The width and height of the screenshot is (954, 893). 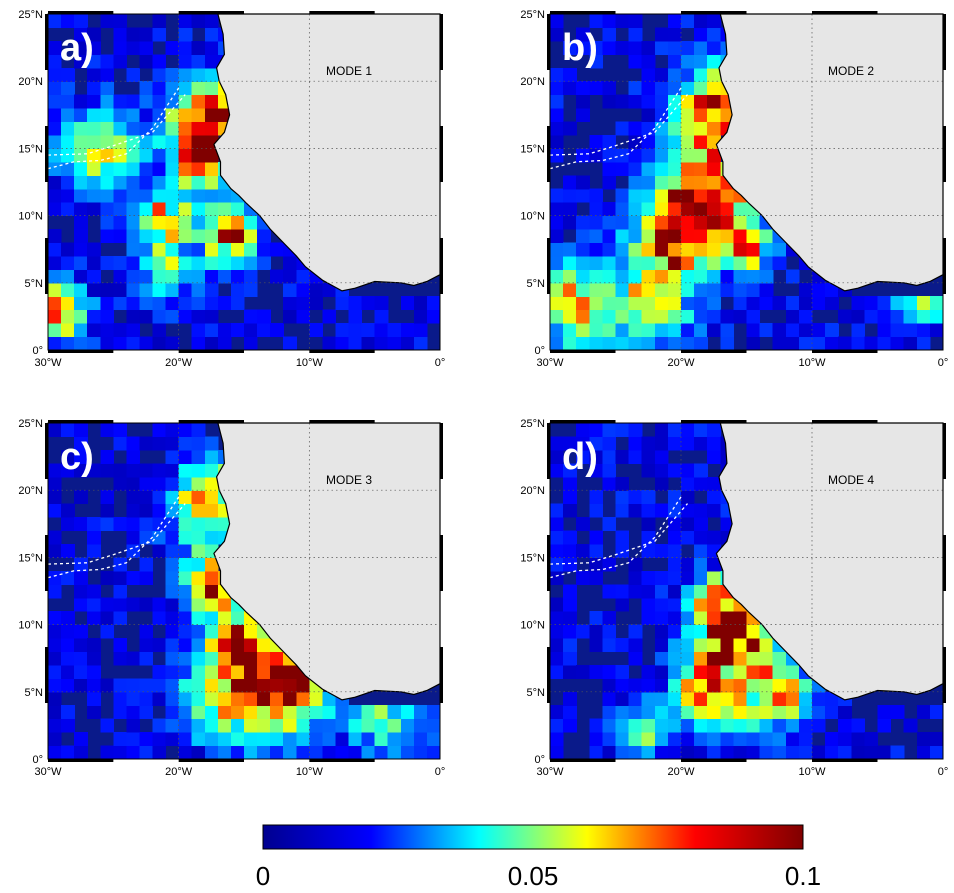 What do you see at coordinates (310, 772) in the screenshot?
I see `x-tick-label: 10°W` at bounding box center [310, 772].